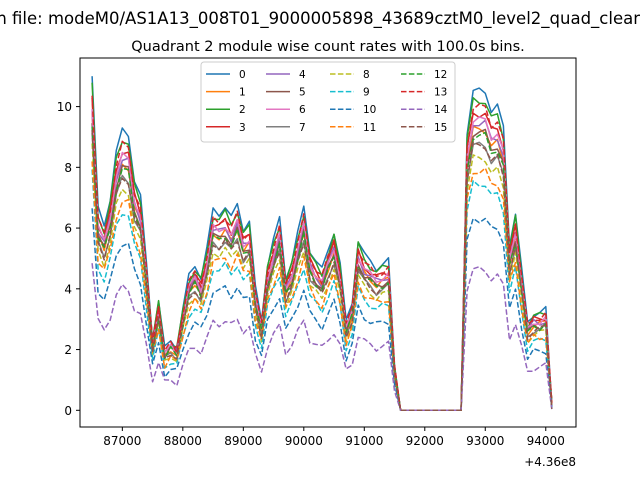 This screenshot has width=640, height=480. Describe the element at coordinates (68, 229) in the screenshot. I see `y-tick-label: 6` at that location.